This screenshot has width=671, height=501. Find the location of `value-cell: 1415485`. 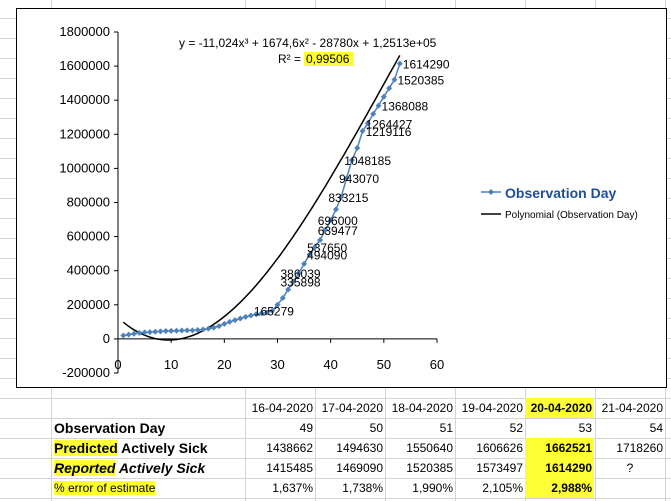

value-cell: 1415485 is located at coordinates (289, 468).